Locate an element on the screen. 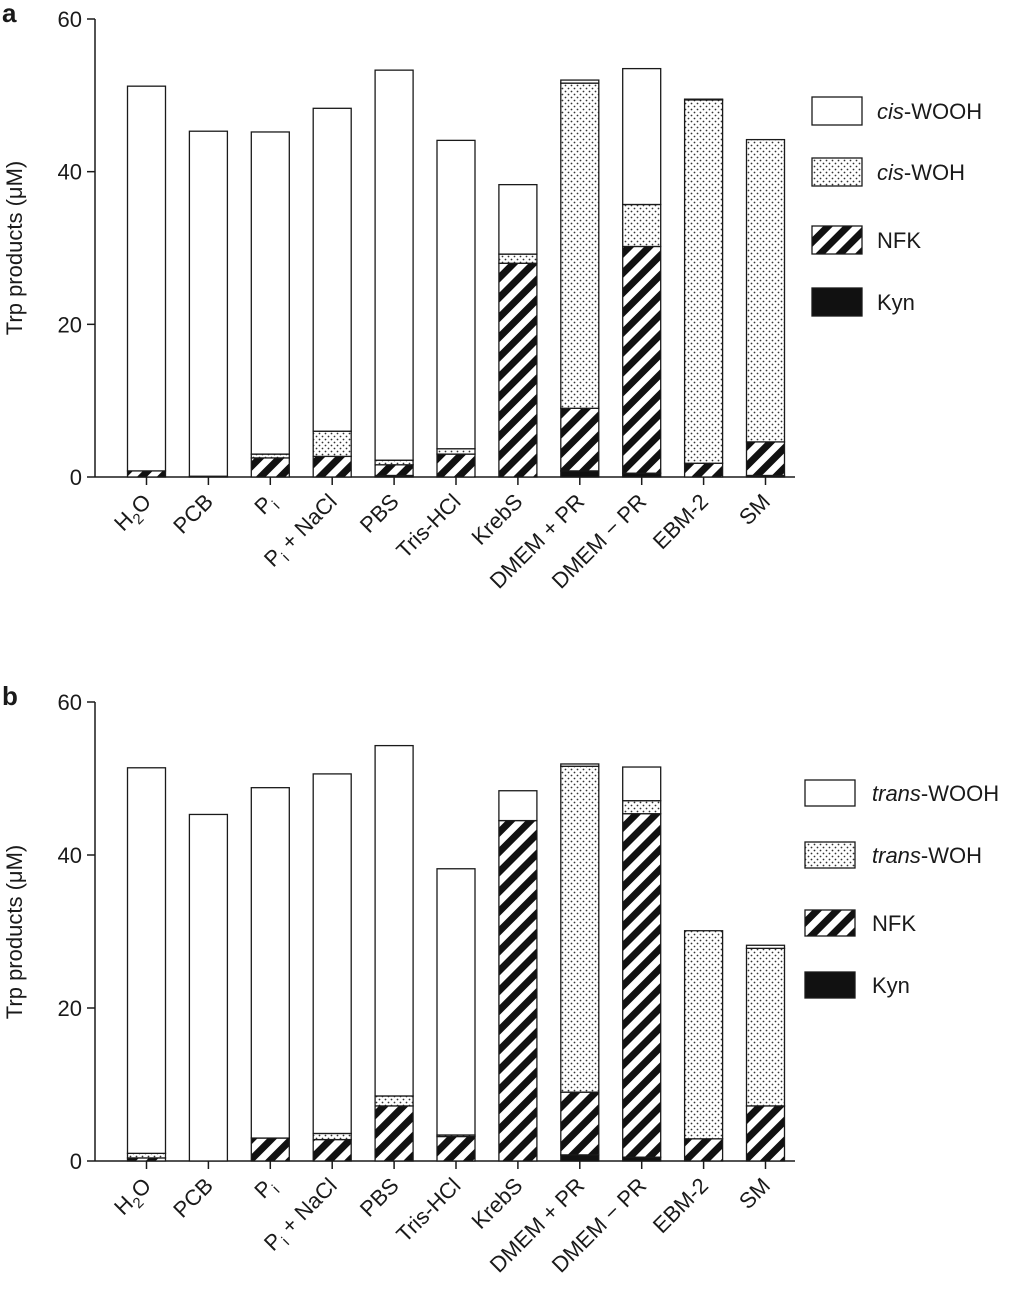 This screenshot has width=1023, height=1301. y-tick-label: 0 is located at coordinates (76, 477).